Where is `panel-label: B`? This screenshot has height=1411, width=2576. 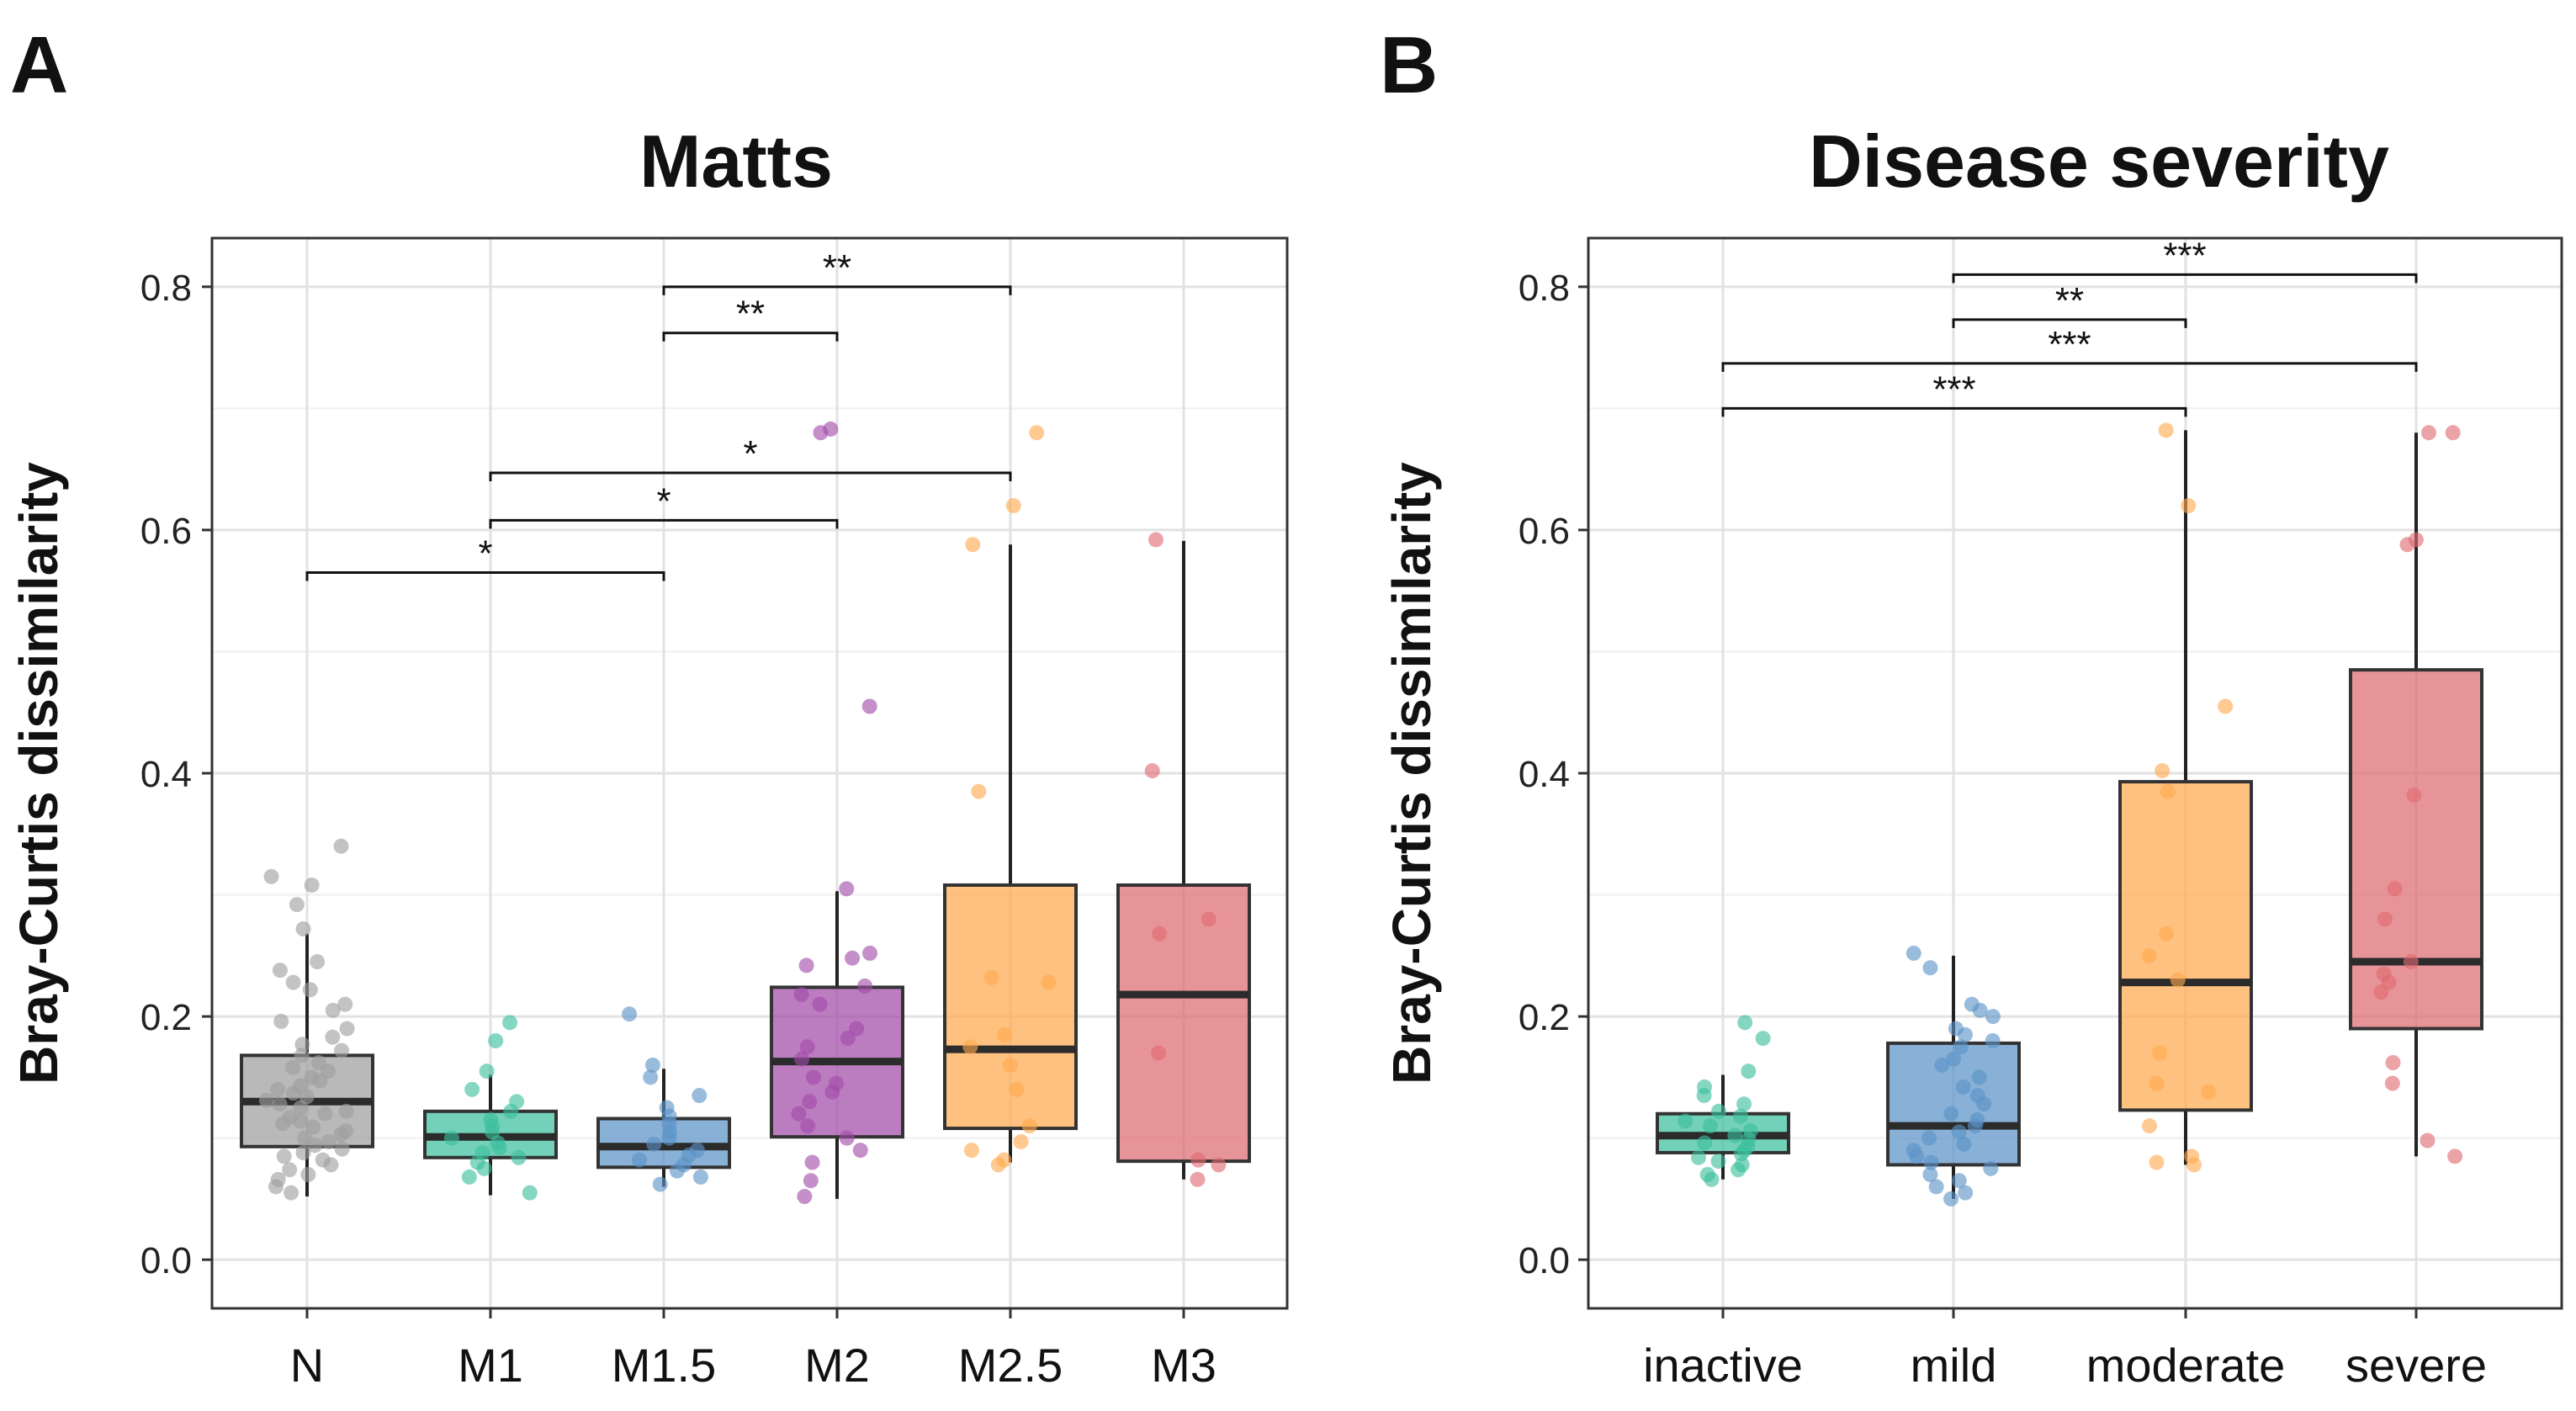
panel-label: B is located at coordinates (1409, 65).